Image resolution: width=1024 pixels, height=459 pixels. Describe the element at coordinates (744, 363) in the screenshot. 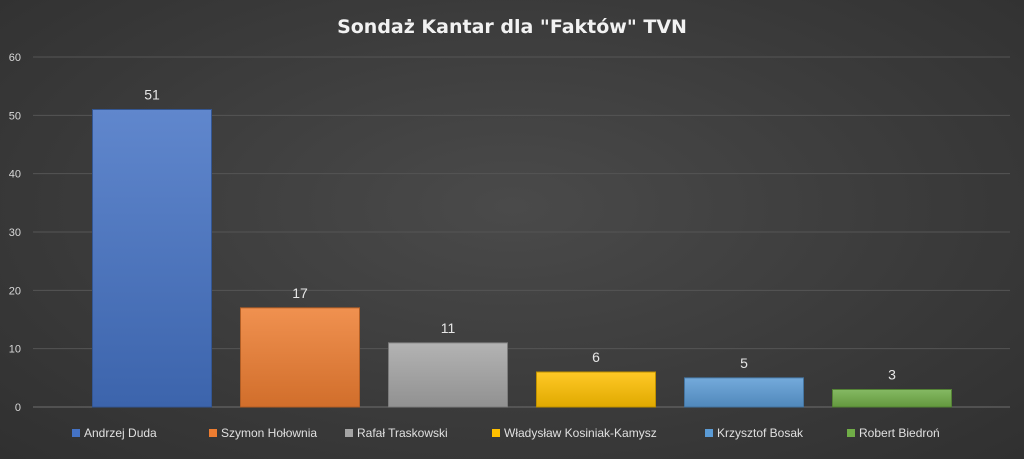

I see `data-label: 5` at that location.